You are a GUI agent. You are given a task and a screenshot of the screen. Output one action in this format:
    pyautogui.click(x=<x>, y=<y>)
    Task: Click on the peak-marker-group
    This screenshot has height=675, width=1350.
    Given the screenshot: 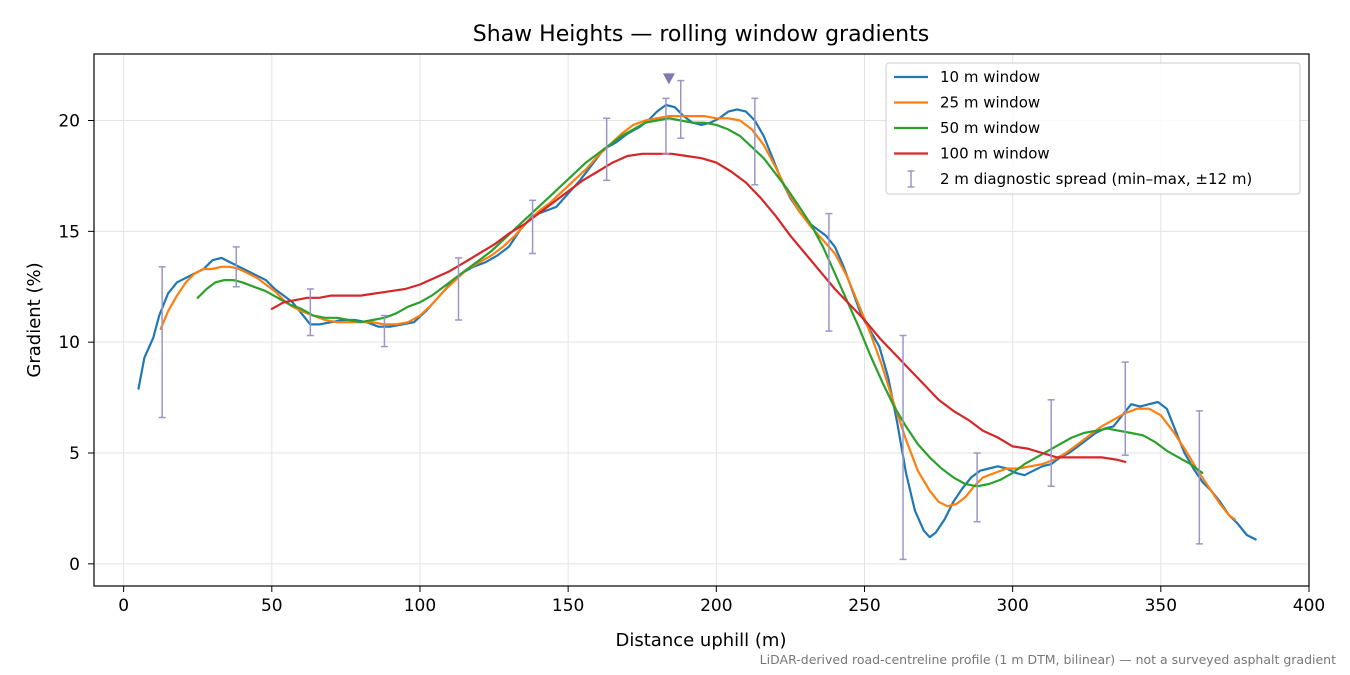 What is the action you would take?
    pyautogui.click(x=668, y=79)
    